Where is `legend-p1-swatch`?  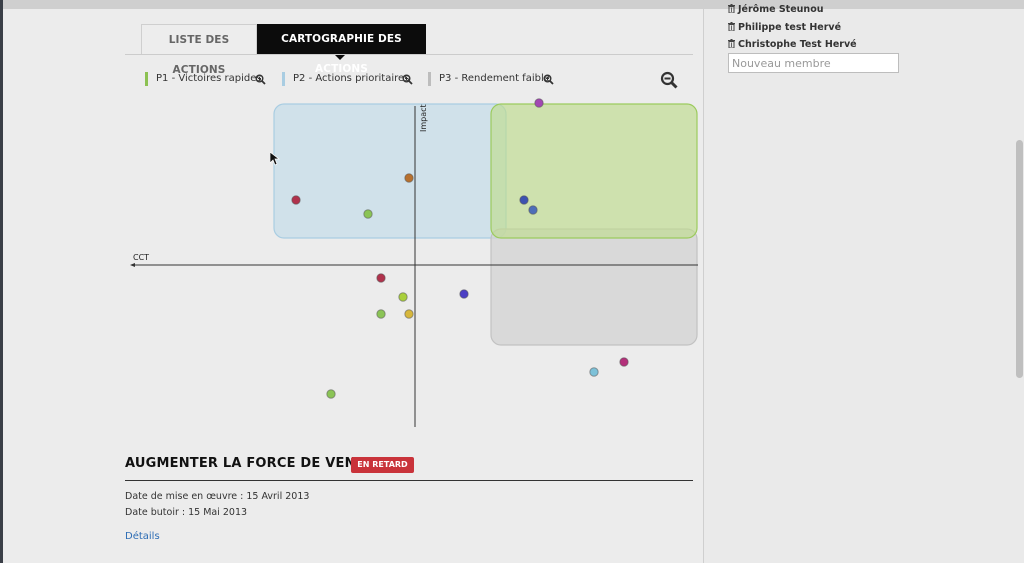 legend-p1-swatch is located at coordinates (146, 79).